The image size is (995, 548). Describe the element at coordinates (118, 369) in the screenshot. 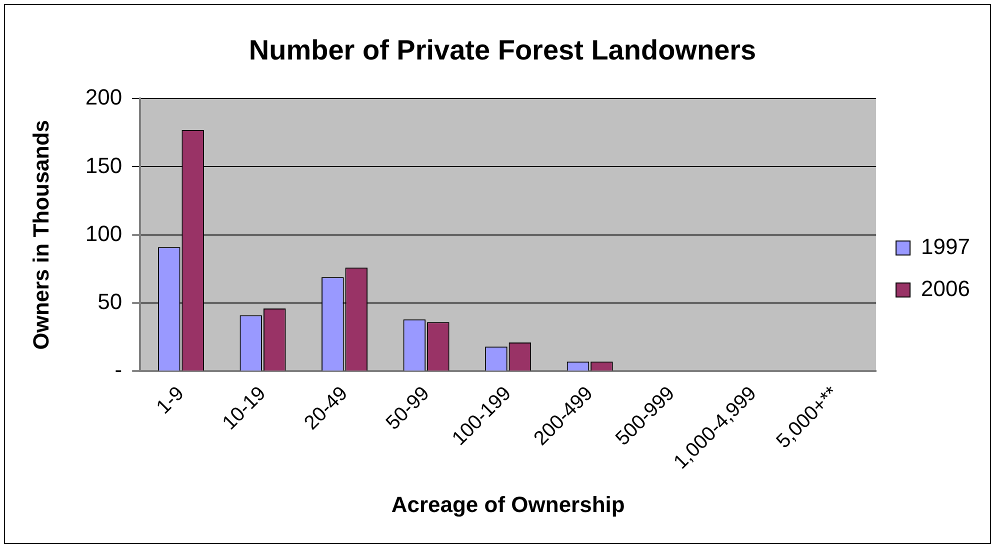

I see `y-tick-label: -` at that location.